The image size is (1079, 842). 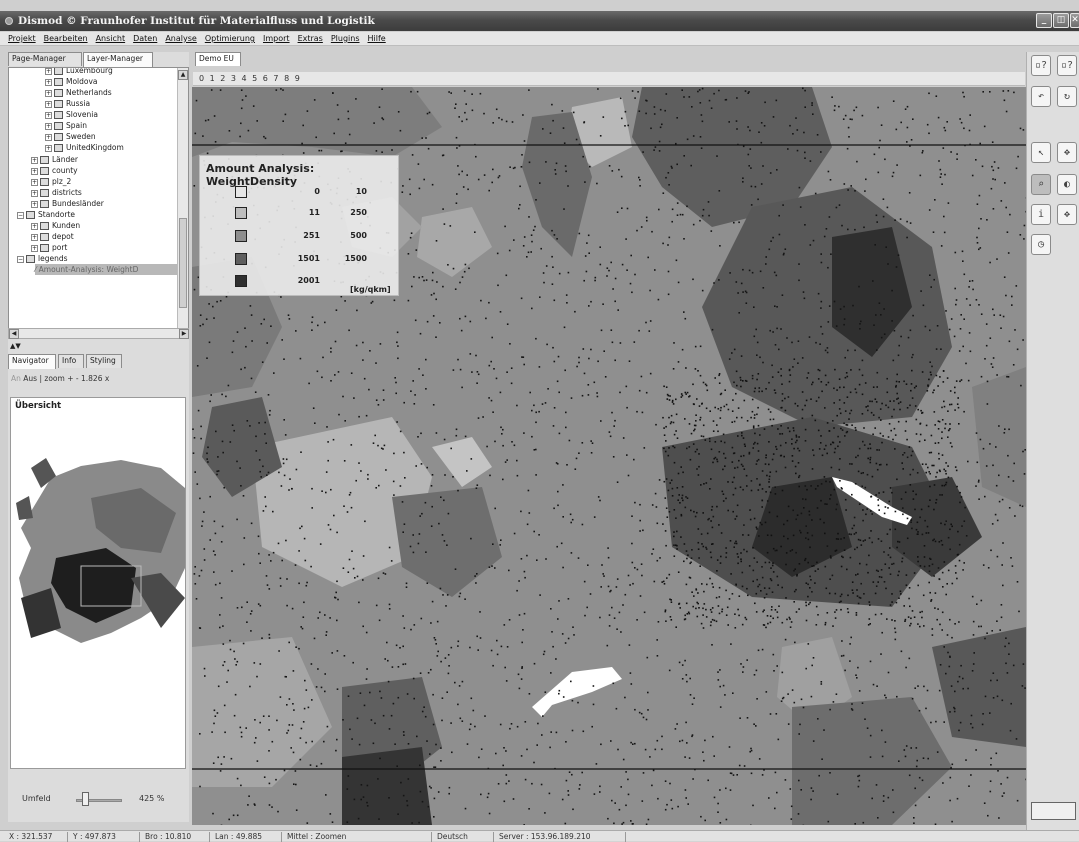 What do you see at coordinates (111, 39) in the screenshot?
I see `menu-ansicht: Ansicht` at bounding box center [111, 39].